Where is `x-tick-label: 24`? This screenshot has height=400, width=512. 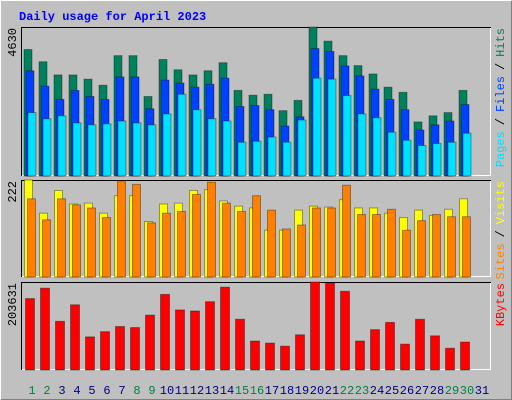
x-tick-label: 24 is located at coordinates (377, 391).